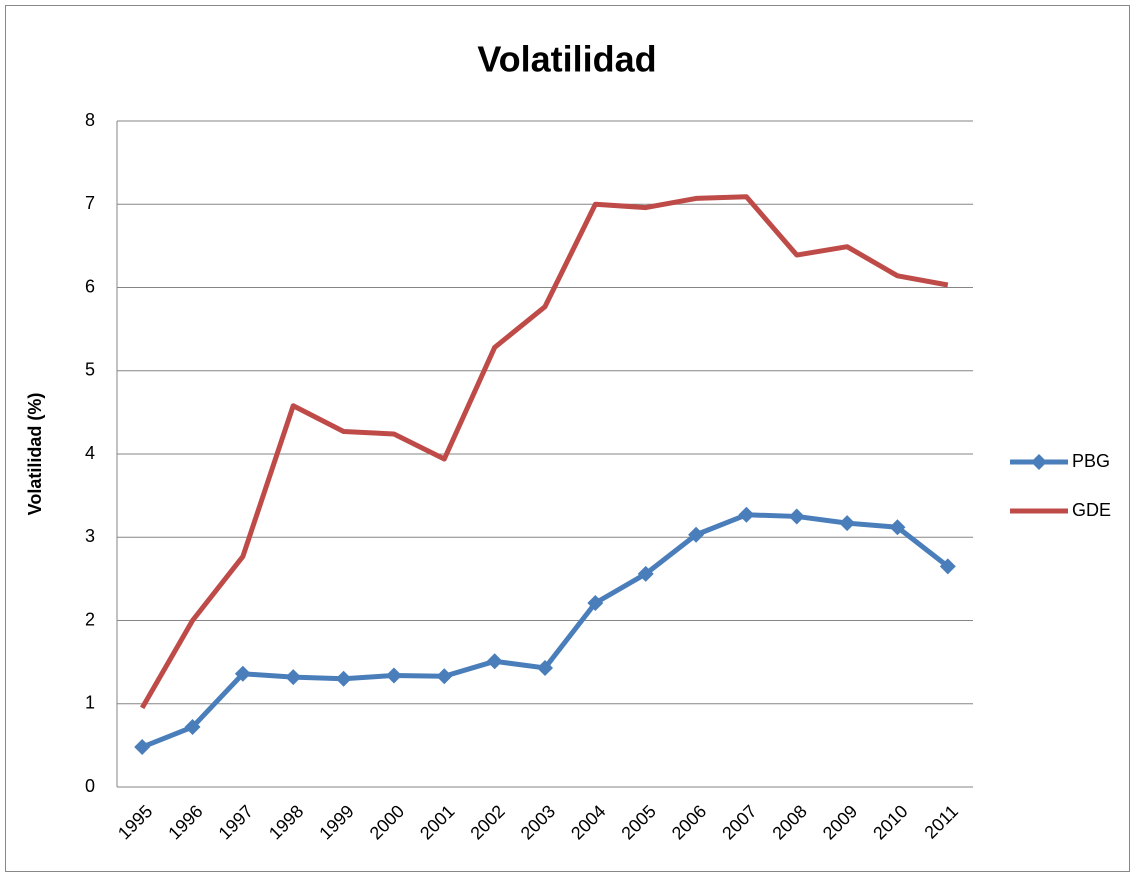  What do you see at coordinates (90, 120) in the screenshot?
I see `y-tick-label: 8` at bounding box center [90, 120].